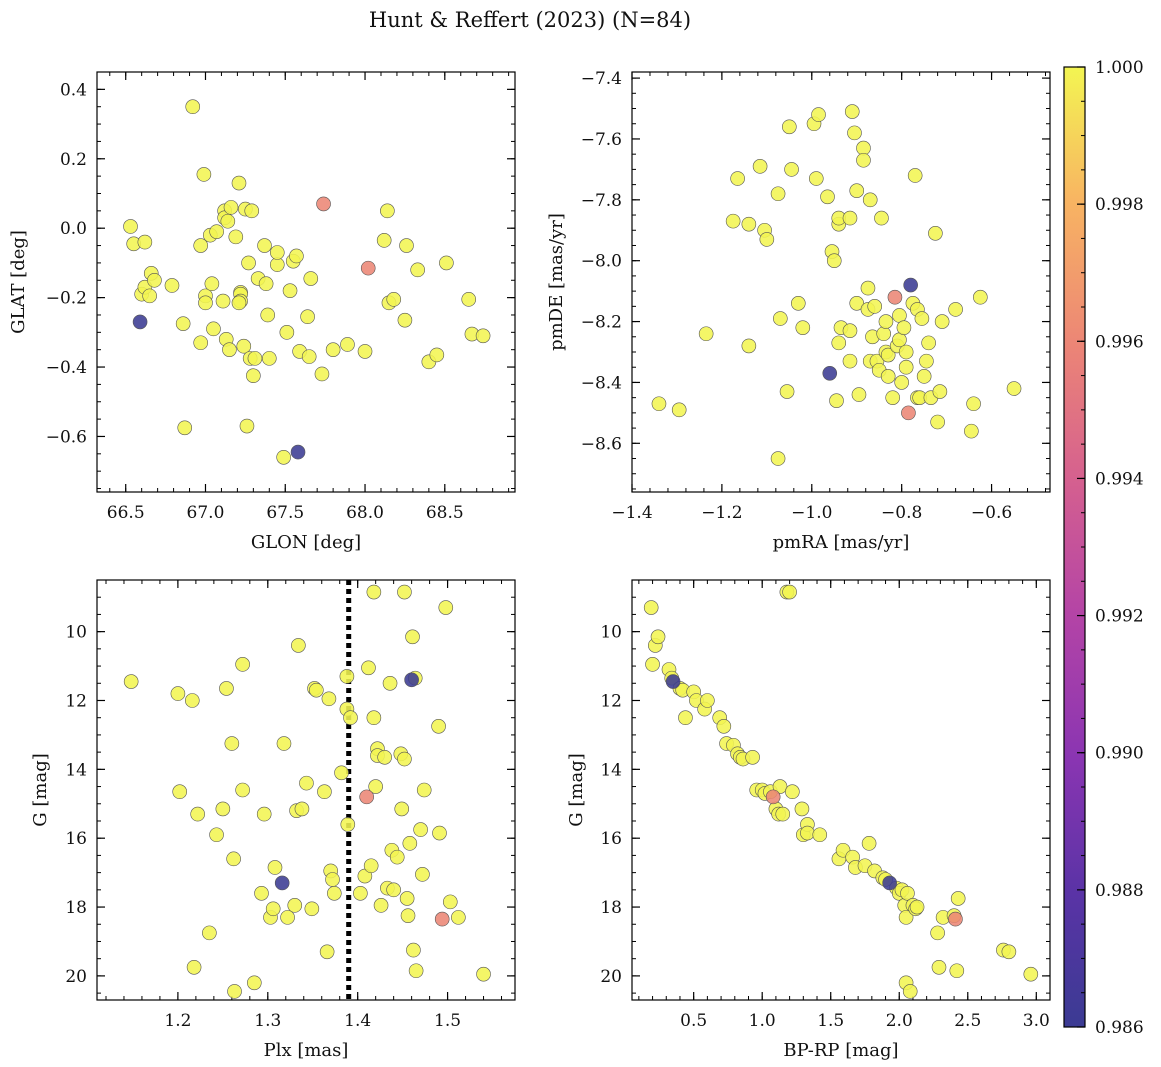 The width and height of the screenshot is (1161, 1067). Describe the element at coordinates (841, 790) in the screenshot. I see `axes-frame` at that location.